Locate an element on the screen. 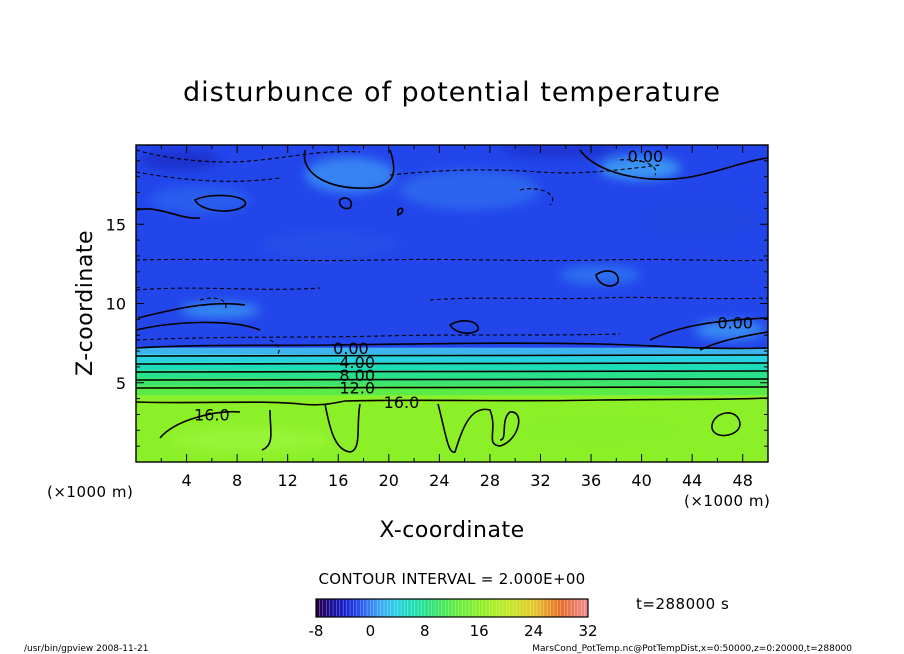 The width and height of the screenshot is (904, 654). x-tick-label: 48 is located at coordinates (743, 480).